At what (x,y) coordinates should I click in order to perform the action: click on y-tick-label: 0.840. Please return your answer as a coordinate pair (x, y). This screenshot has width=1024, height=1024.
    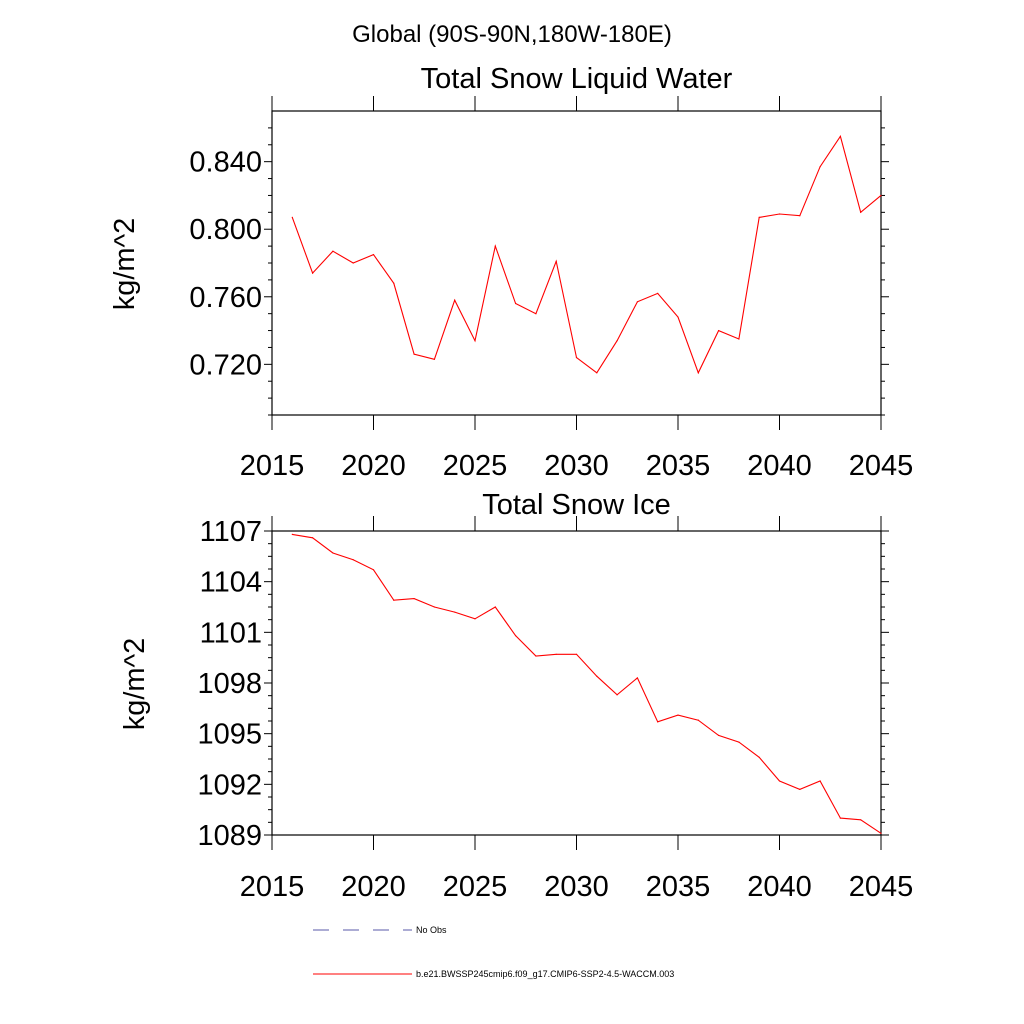
    Looking at the image, I should click on (225, 163).